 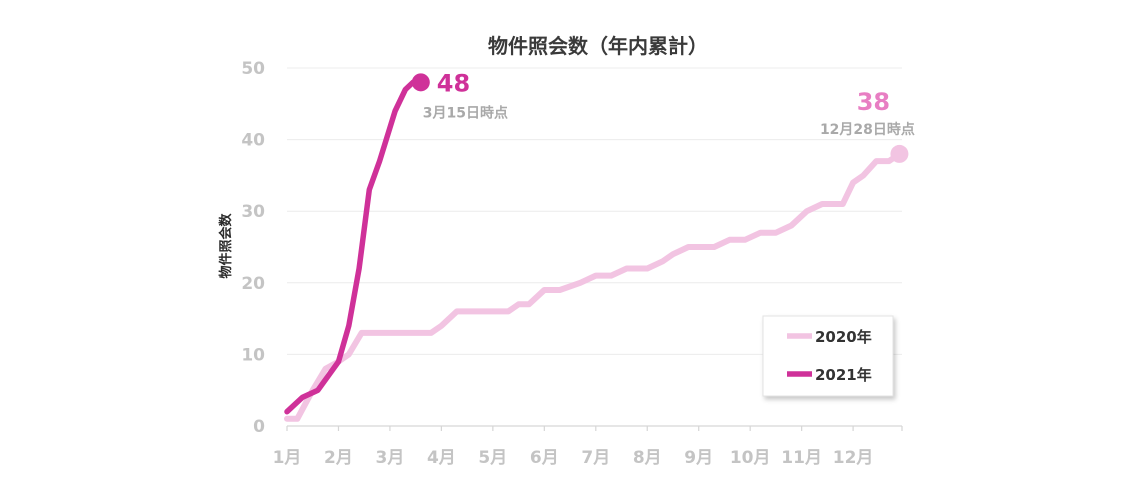 I want to click on series-line-2021年, so click(x=354, y=247).